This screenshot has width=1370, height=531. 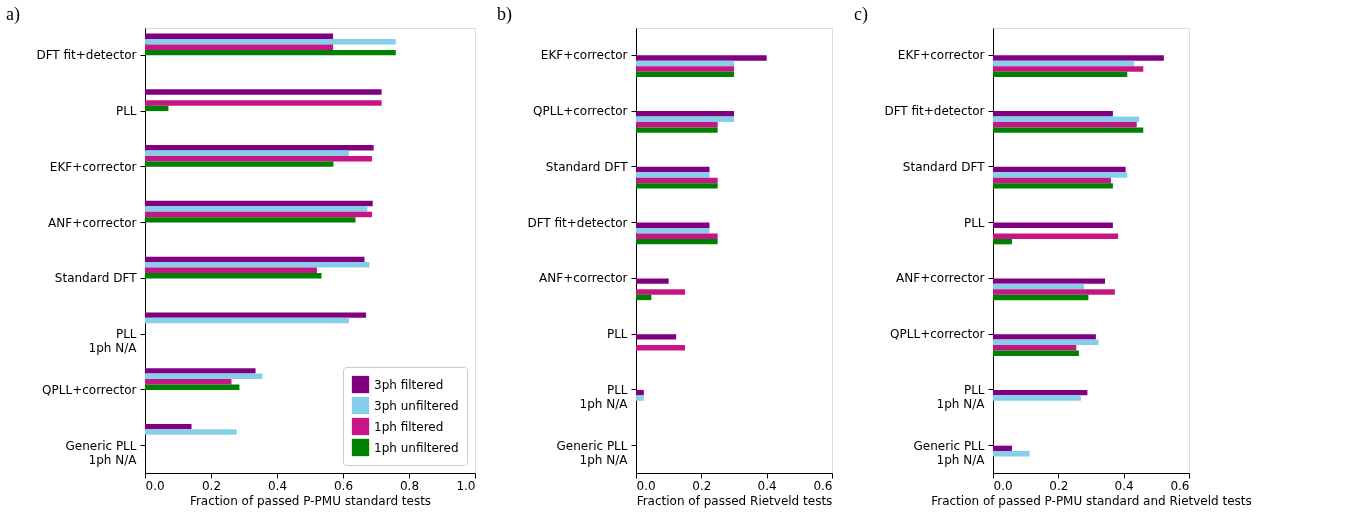 I want to click on x-tick-label: 1.0, so click(x=466, y=485).